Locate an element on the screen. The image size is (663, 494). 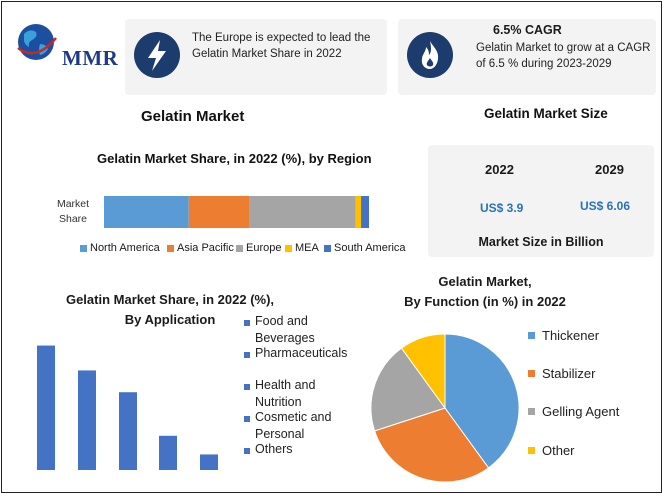
function-legend-other: Other is located at coordinates (551, 450).